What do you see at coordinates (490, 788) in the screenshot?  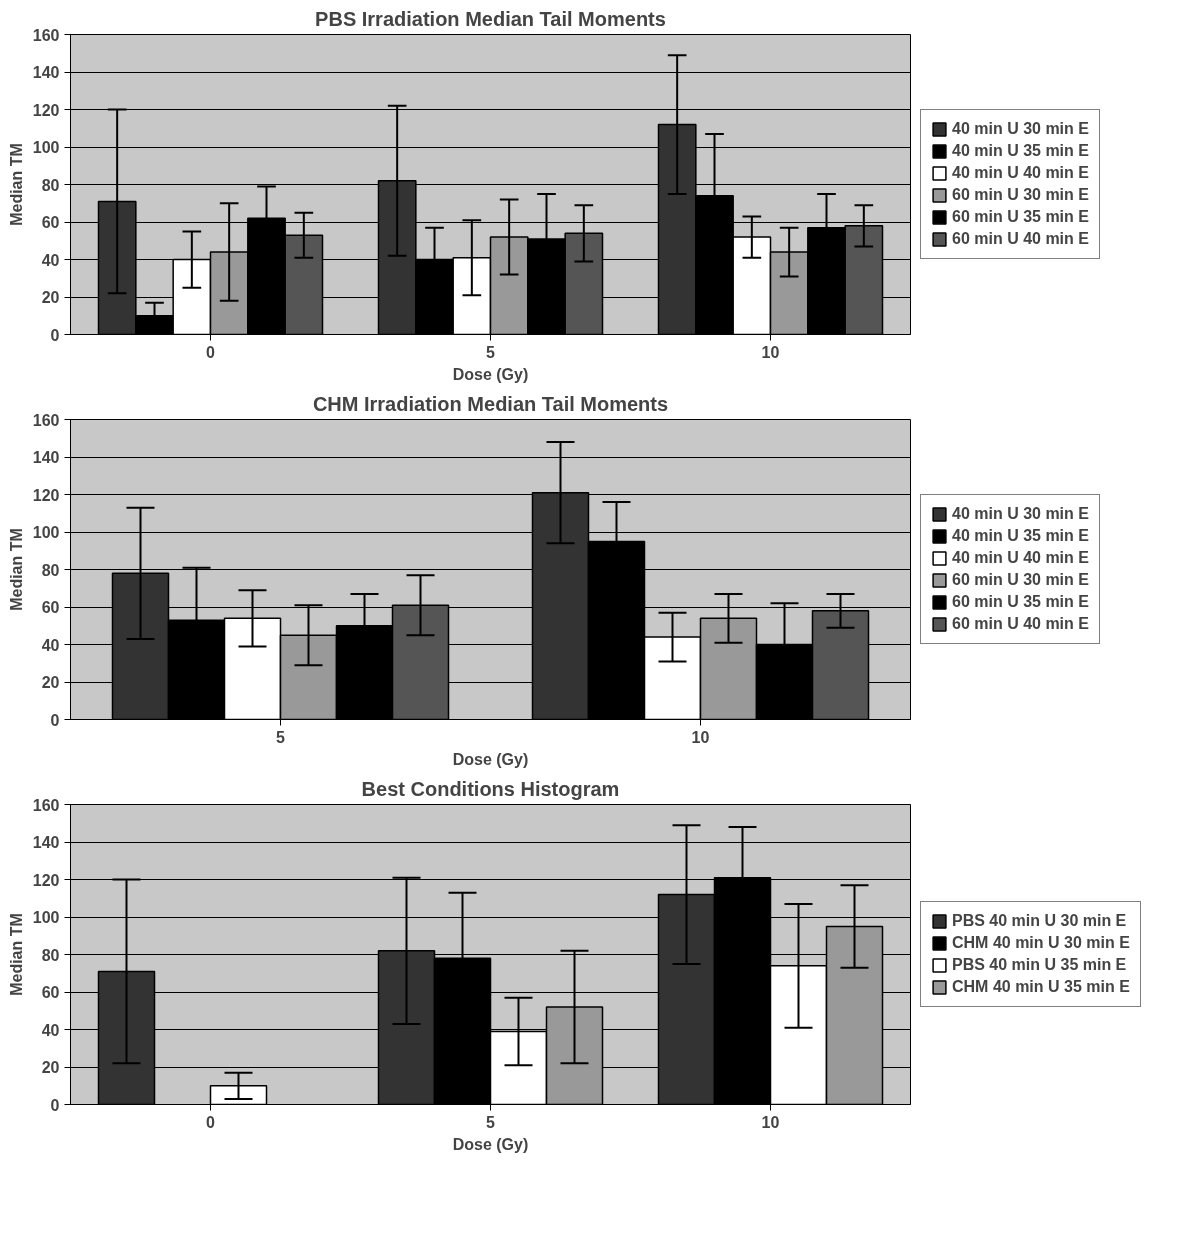 I see `chart-title: Best Conditions Histogram` at bounding box center [490, 788].